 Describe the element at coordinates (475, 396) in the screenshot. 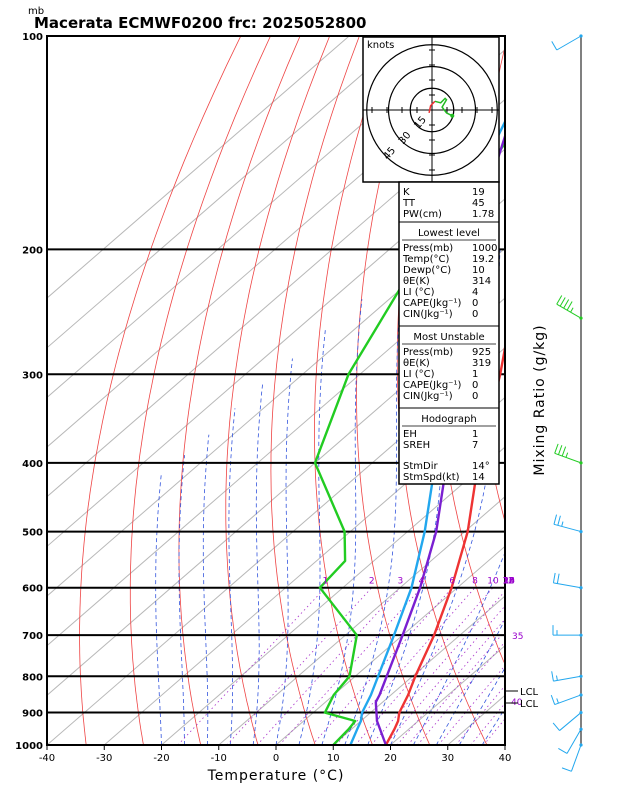

I see `most-unstable-section-row-value: 0` at that location.